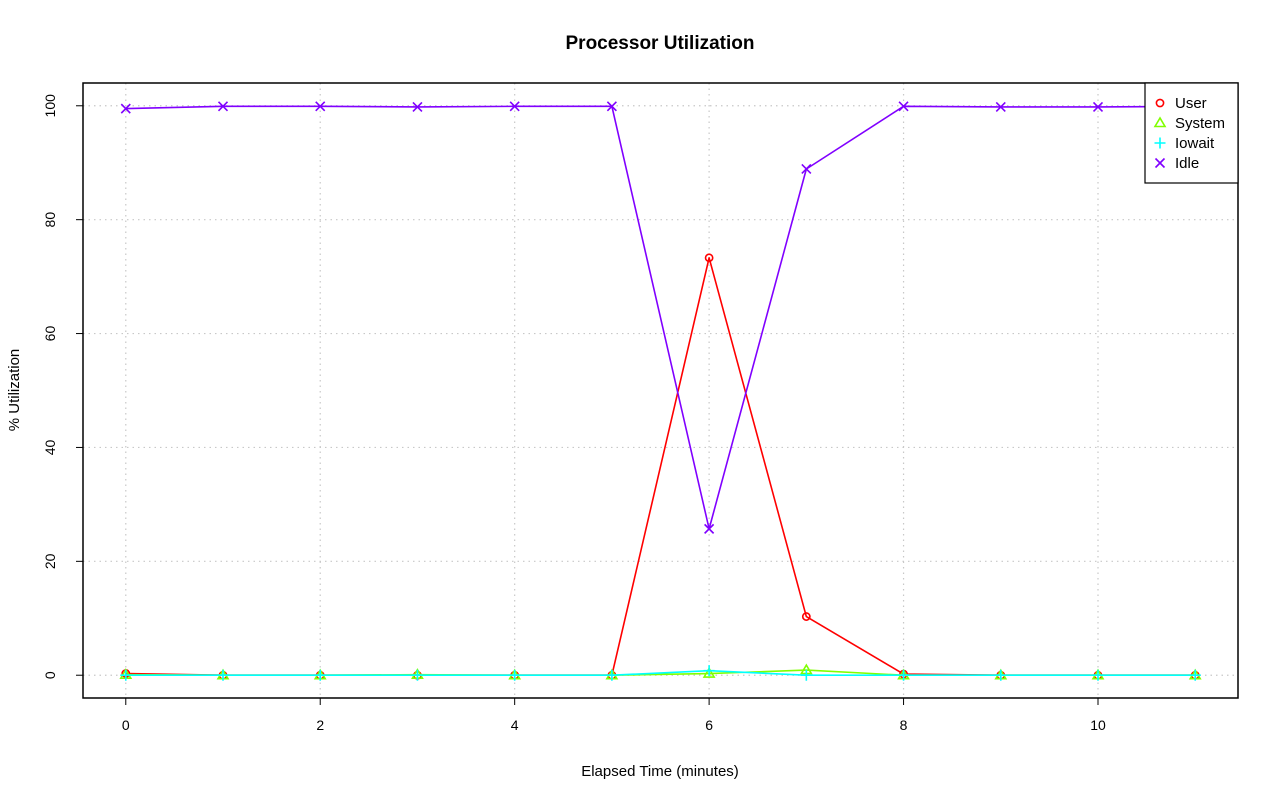  I want to click on x-tick-label: 10, so click(1098, 725).